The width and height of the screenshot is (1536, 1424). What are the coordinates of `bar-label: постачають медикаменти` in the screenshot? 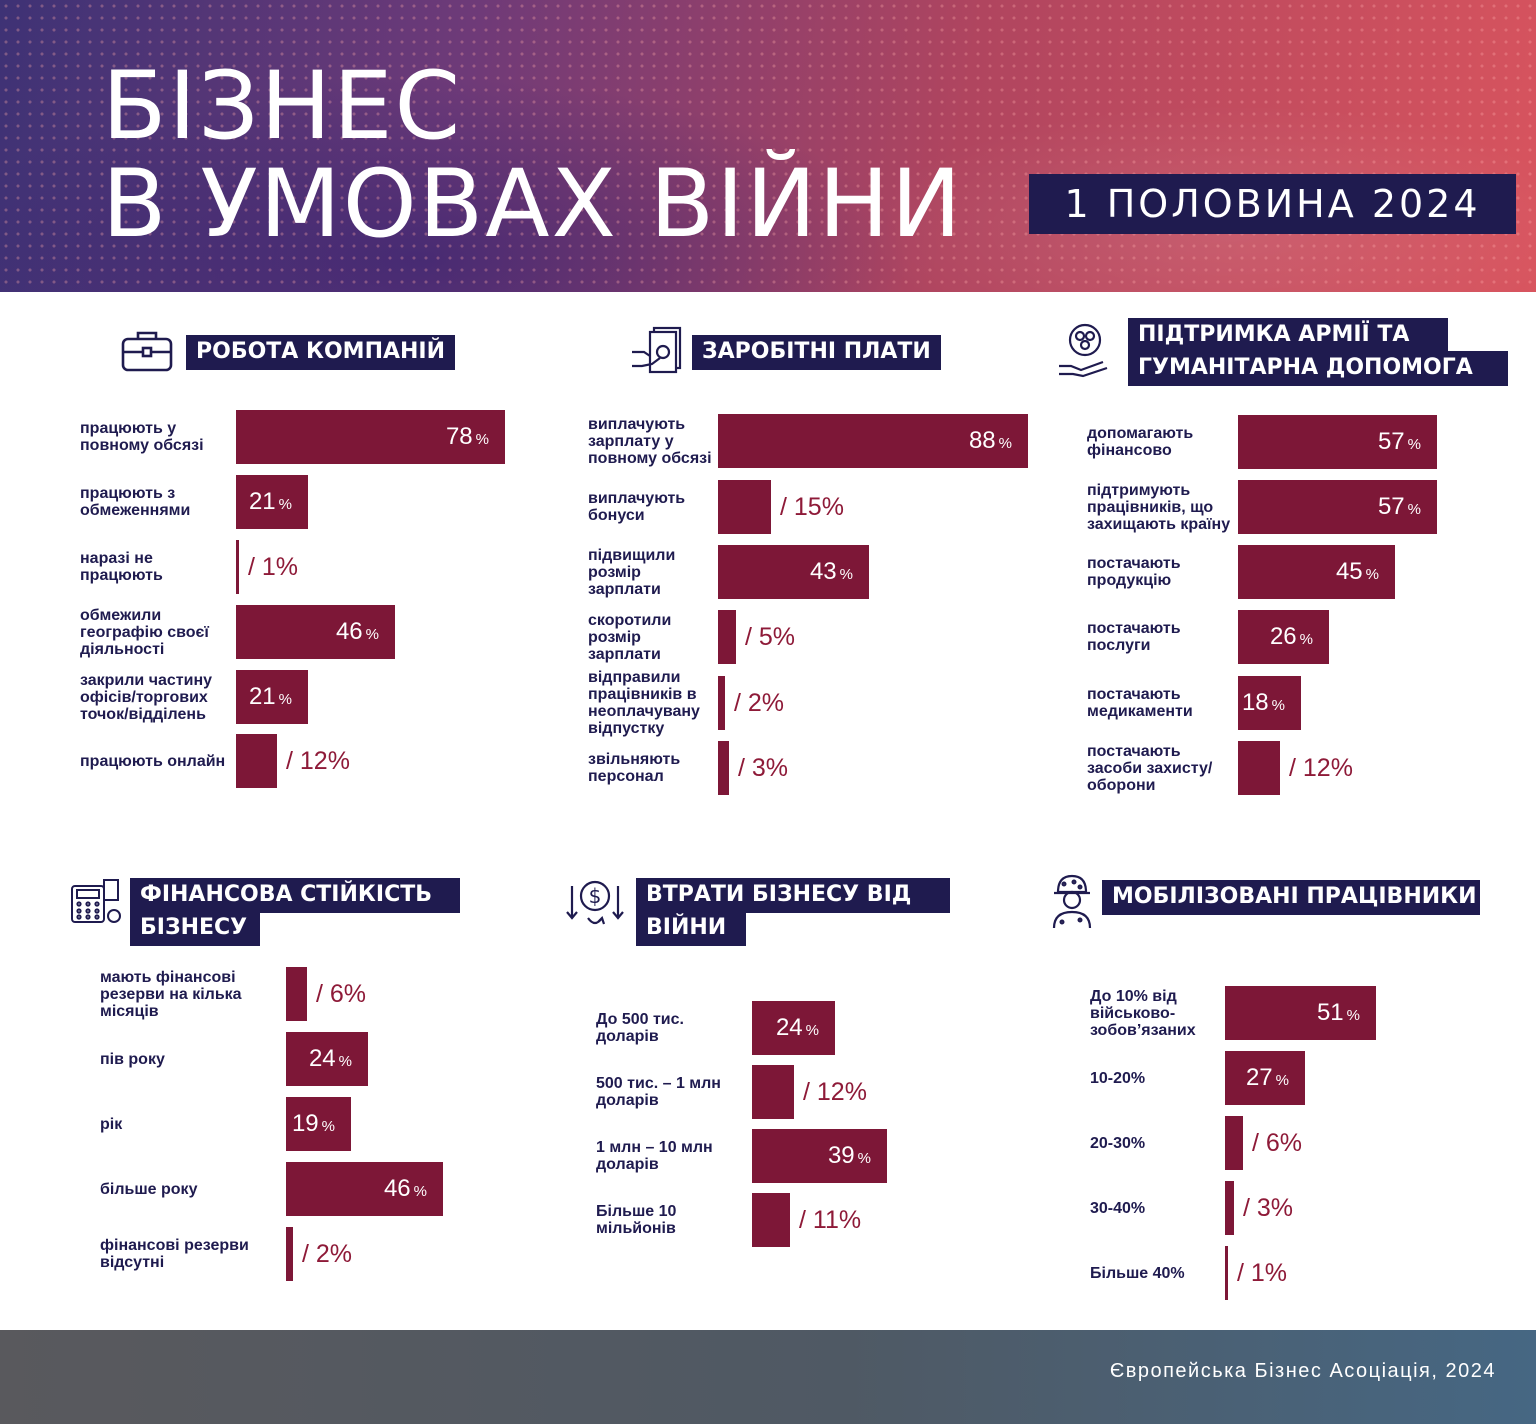 It's located at (1140, 703).